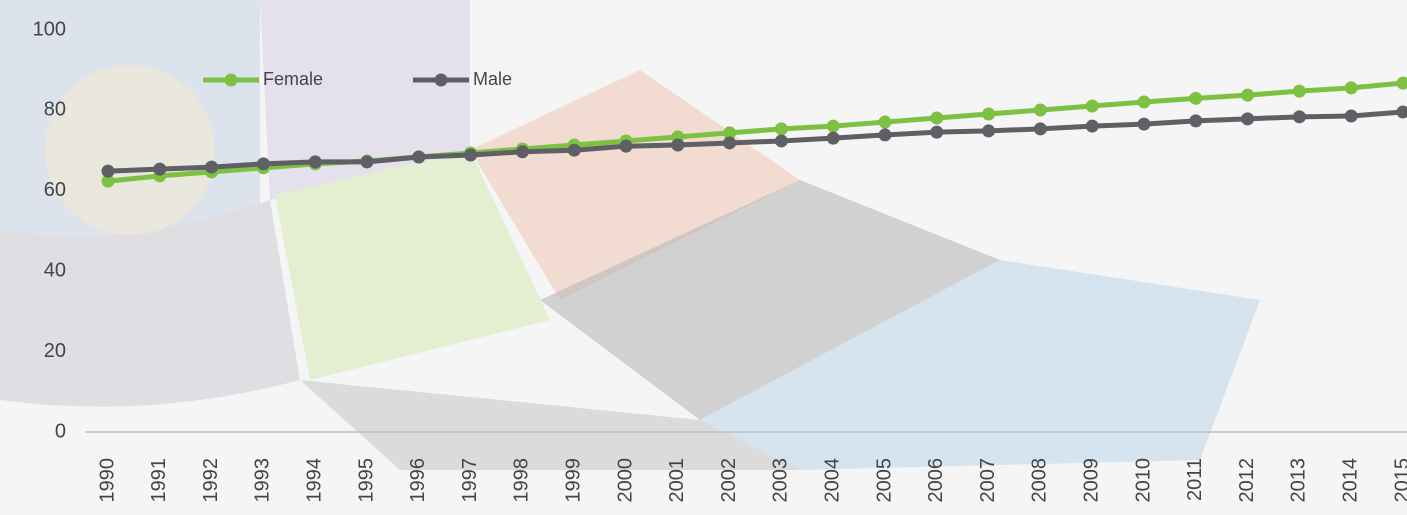  Describe the element at coordinates (107, 480) in the screenshot. I see `x-tick-label: 1990` at that location.